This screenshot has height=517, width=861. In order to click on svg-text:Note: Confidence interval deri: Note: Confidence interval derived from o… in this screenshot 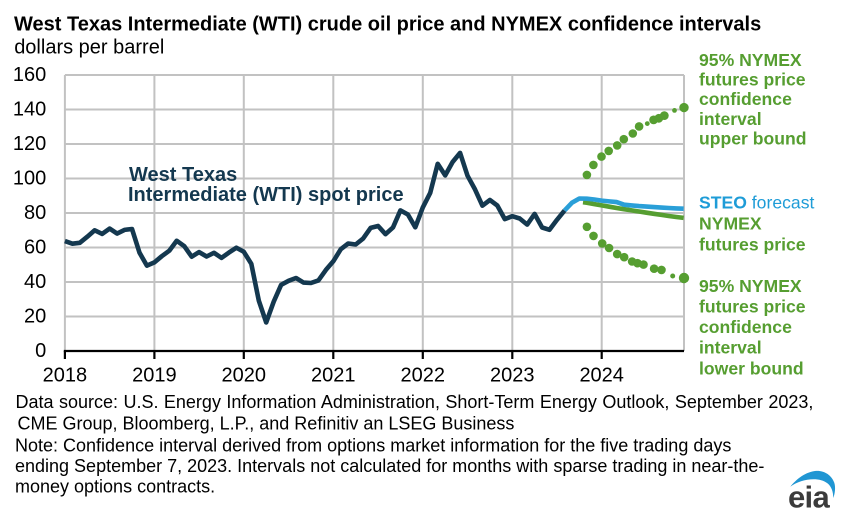, I will do `click(373, 446)`.